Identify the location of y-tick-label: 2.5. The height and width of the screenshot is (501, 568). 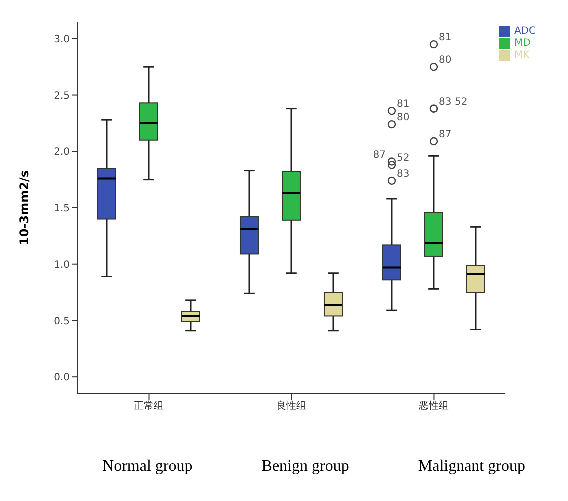
(62, 96).